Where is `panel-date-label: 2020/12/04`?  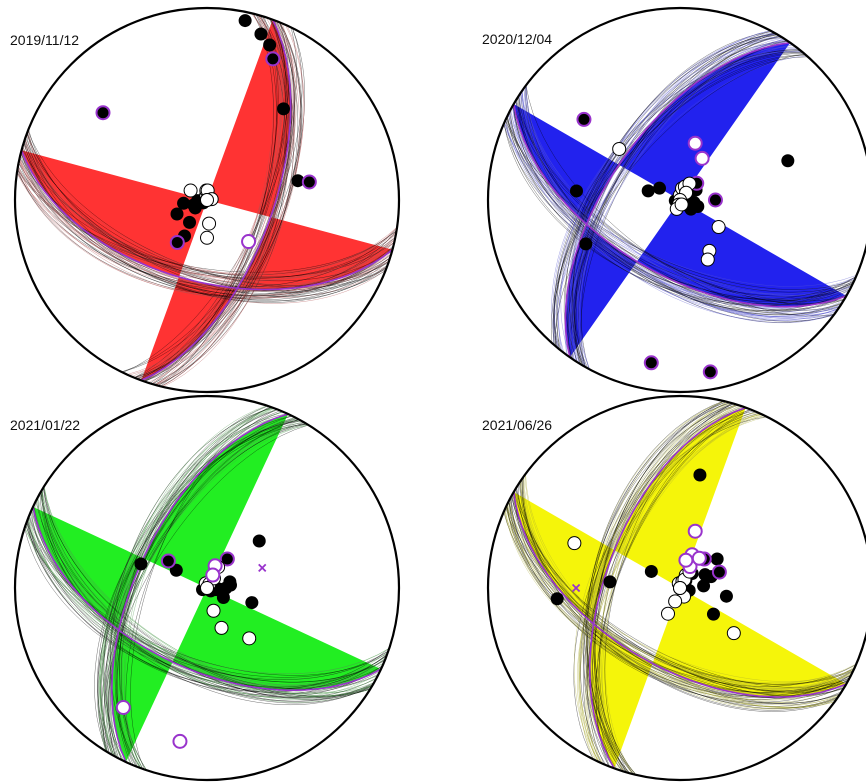 panel-date-label: 2020/12/04 is located at coordinates (517, 39).